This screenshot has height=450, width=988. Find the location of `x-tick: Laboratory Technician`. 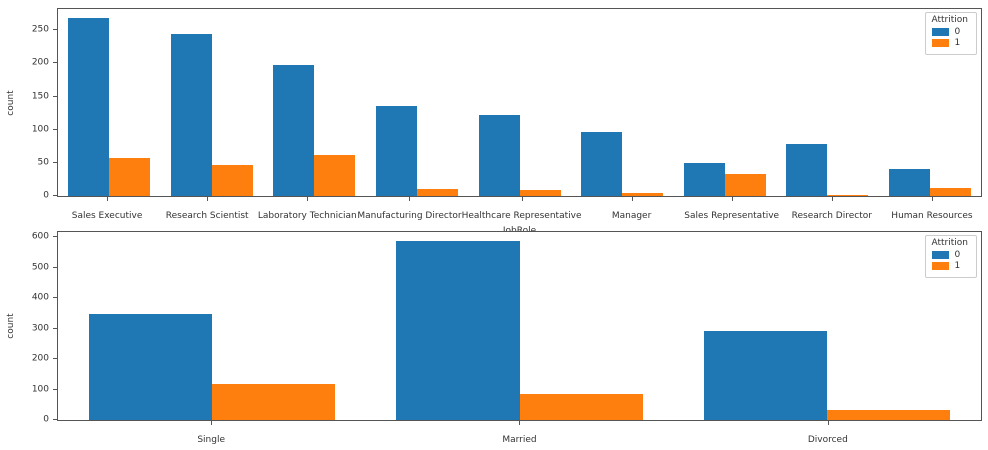

x-tick: Laboratory Technician is located at coordinates (307, 209).